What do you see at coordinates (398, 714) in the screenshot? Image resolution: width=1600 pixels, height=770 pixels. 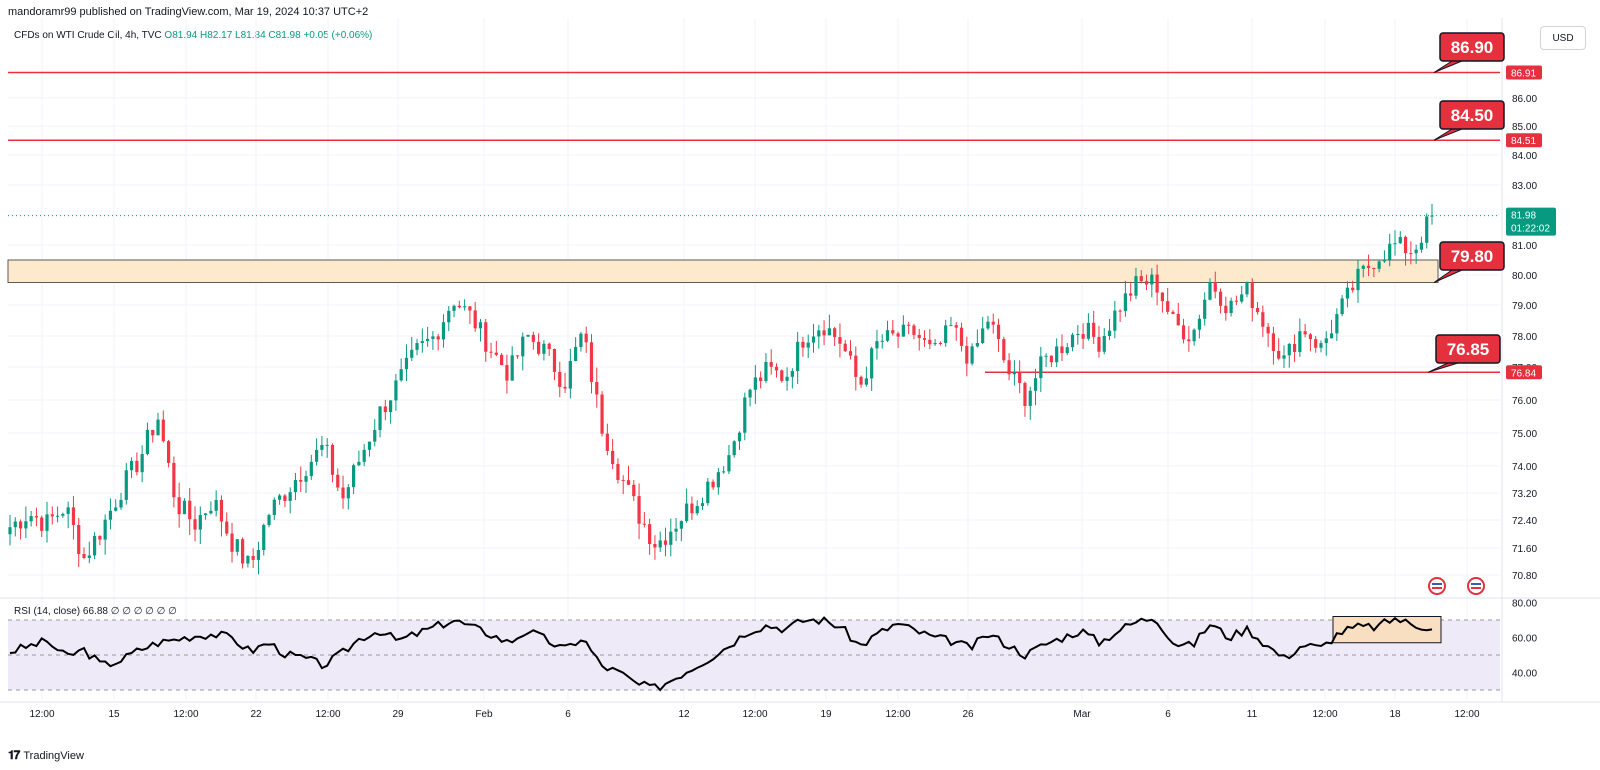 I see `time-tick-label: 29` at bounding box center [398, 714].